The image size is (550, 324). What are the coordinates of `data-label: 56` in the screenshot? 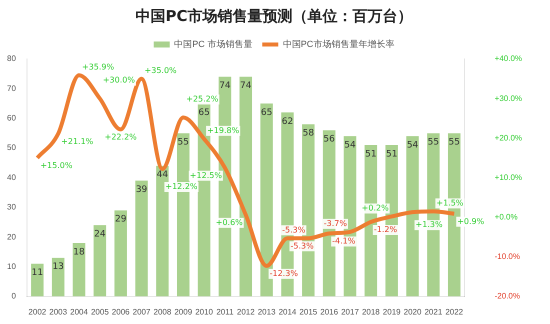 It's located at (329, 139).